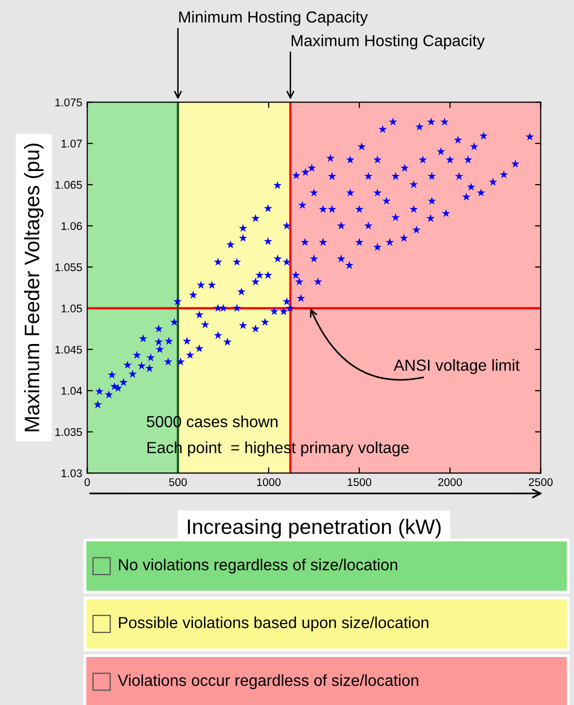 Image resolution: width=574 pixels, height=705 pixels. What do you see at coordinates (68, 432) in the screenshot?
I see `y-tick-label: 1.035` at bounding box center [68, 432].